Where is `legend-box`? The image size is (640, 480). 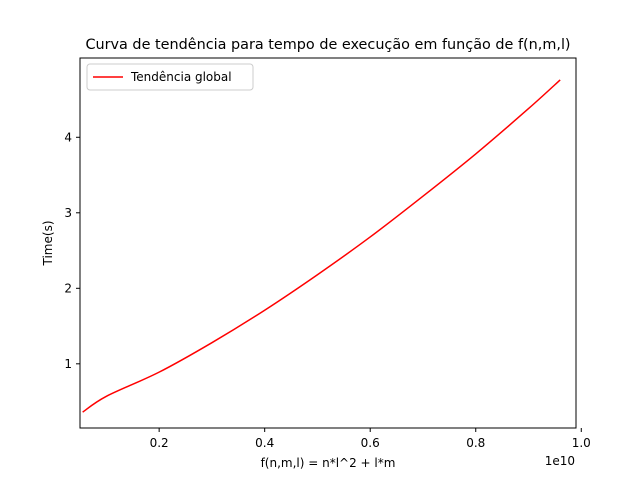
legend-box is located at coordinates (170, 77).